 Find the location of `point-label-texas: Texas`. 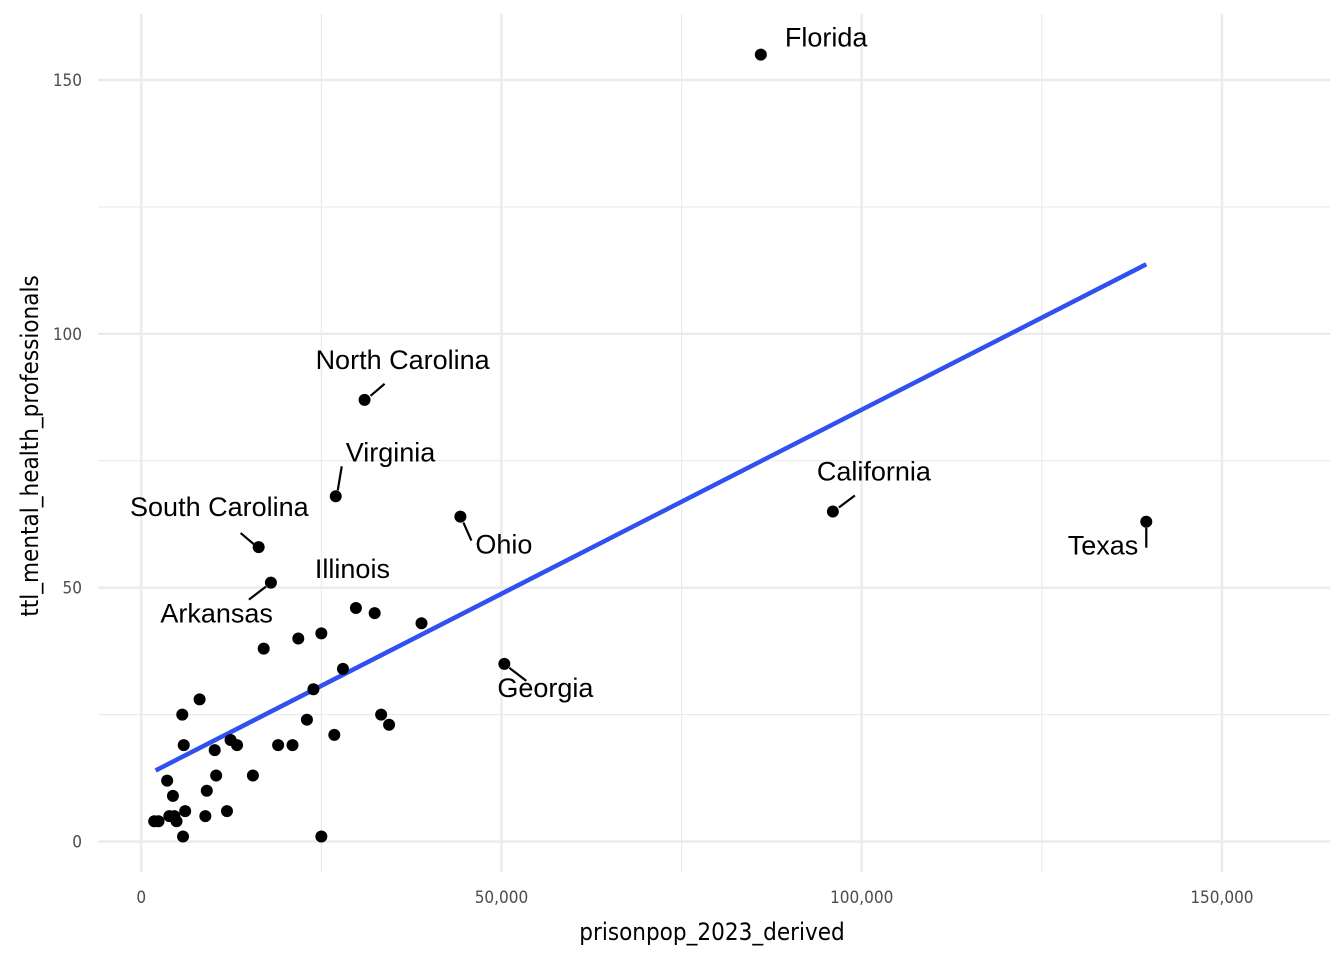

point-label-texas: Texas is located at coordinates (1103, 546).